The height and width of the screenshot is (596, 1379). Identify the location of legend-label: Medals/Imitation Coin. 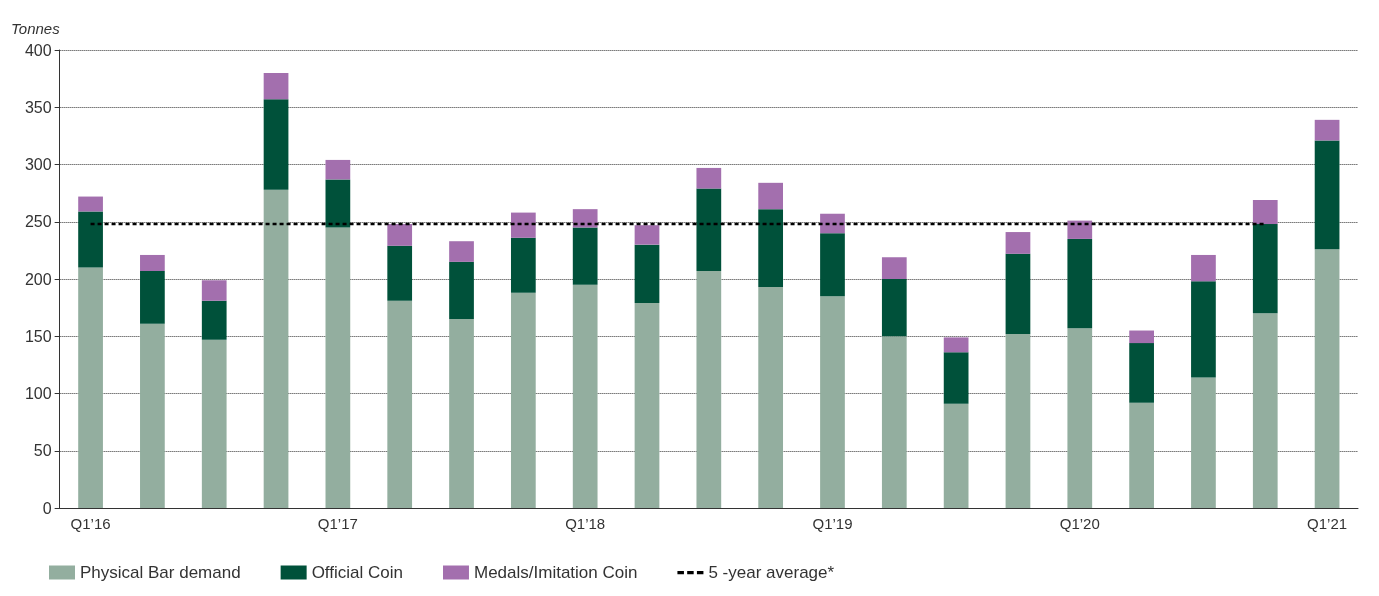
(555, 572).